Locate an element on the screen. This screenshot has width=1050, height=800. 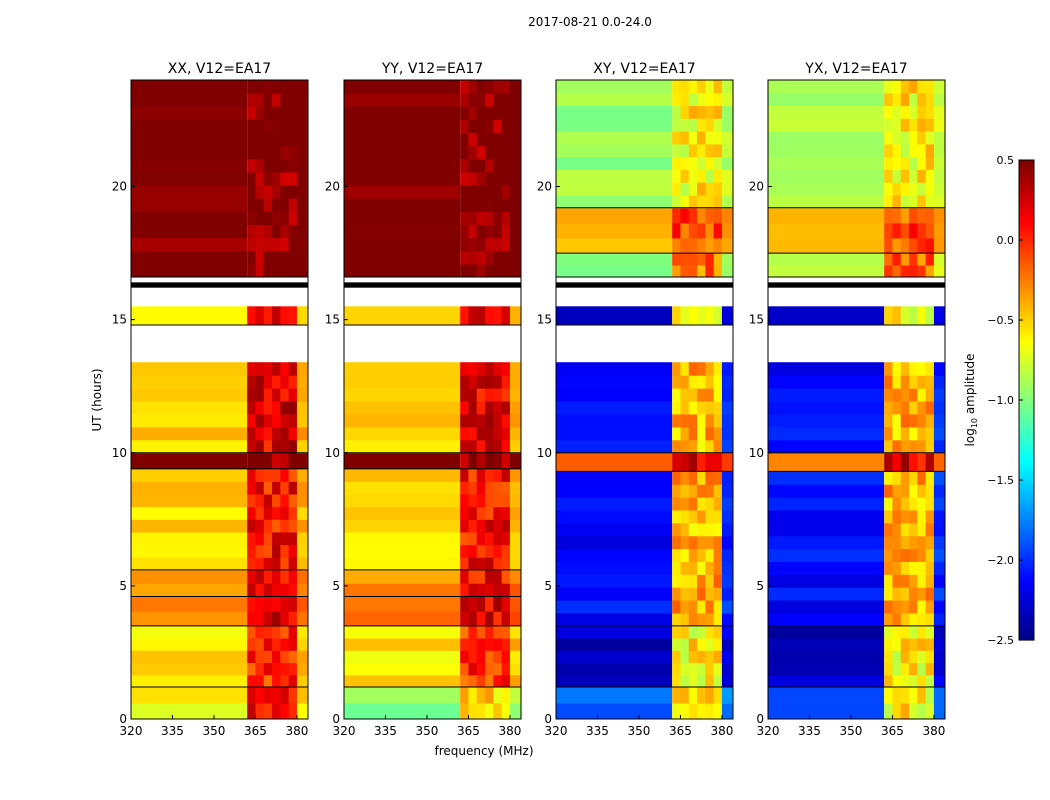
suptitle: 2017-08-21 0.0-24.0 is located at coordinates (590, 22).